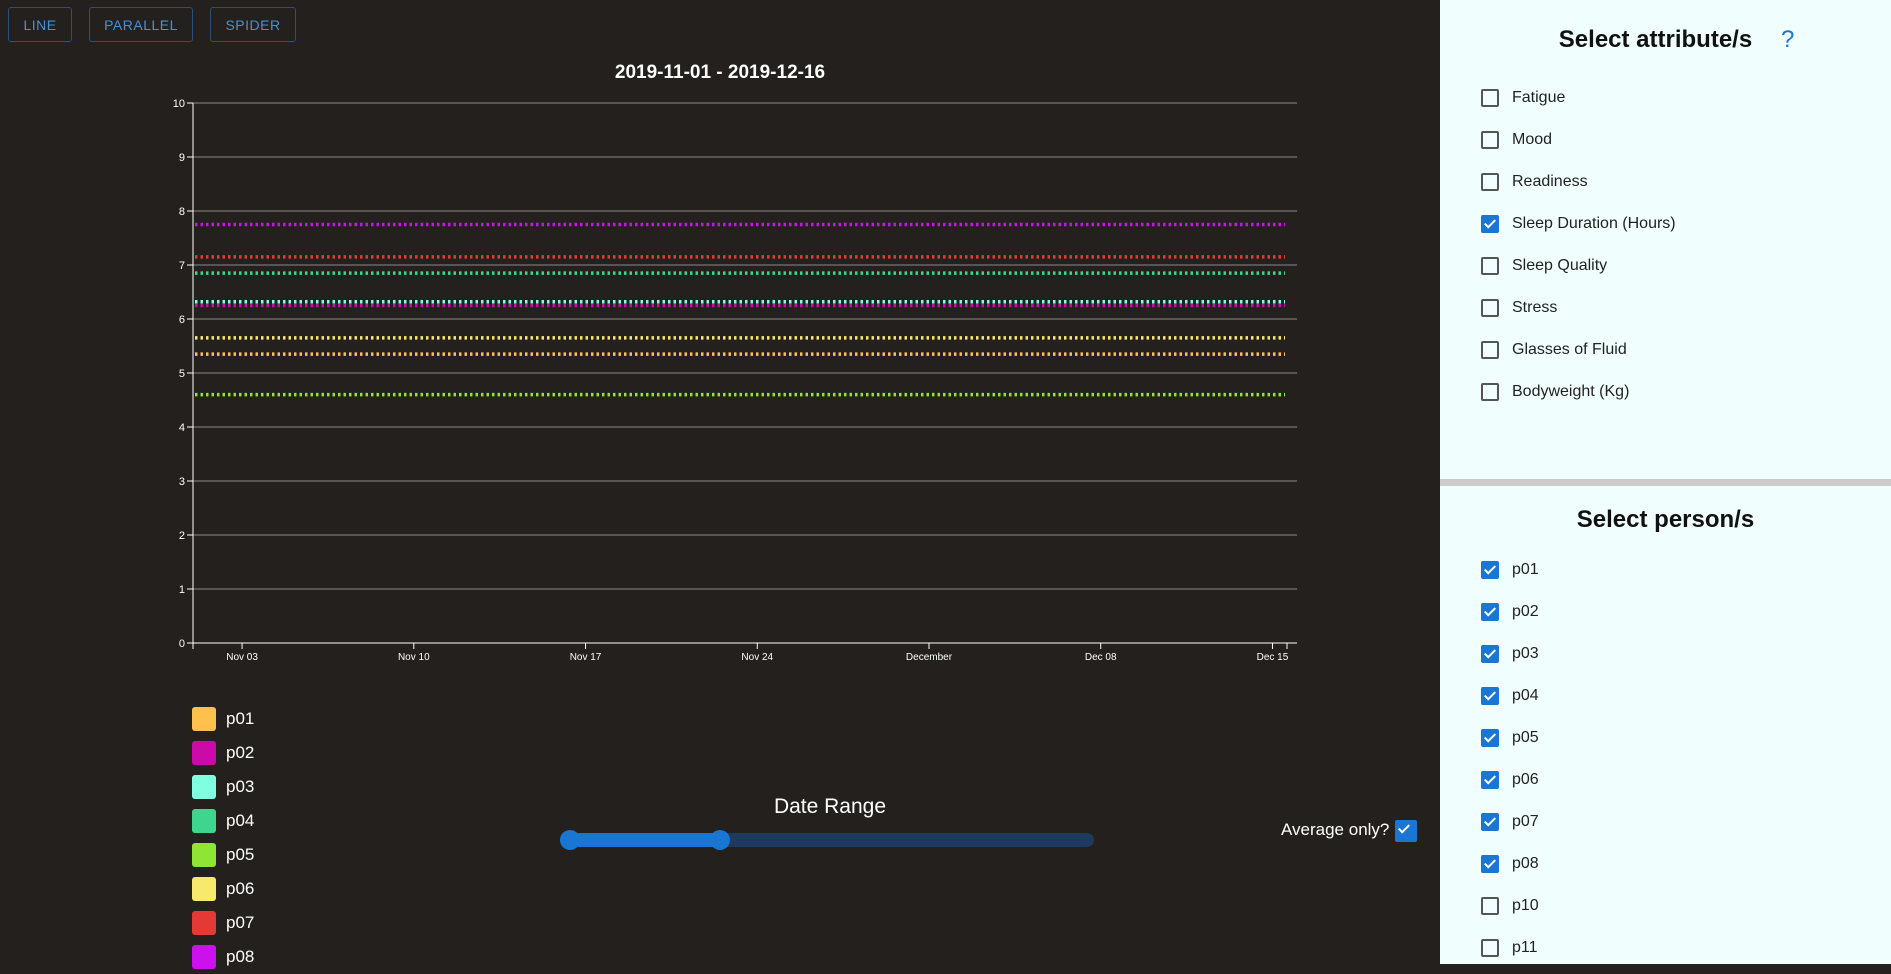 The image size is (1891, 974). I want to click on chart-legend: p01 p02 p03 p04 p05 p06 p07 p08, so click(223, 838).